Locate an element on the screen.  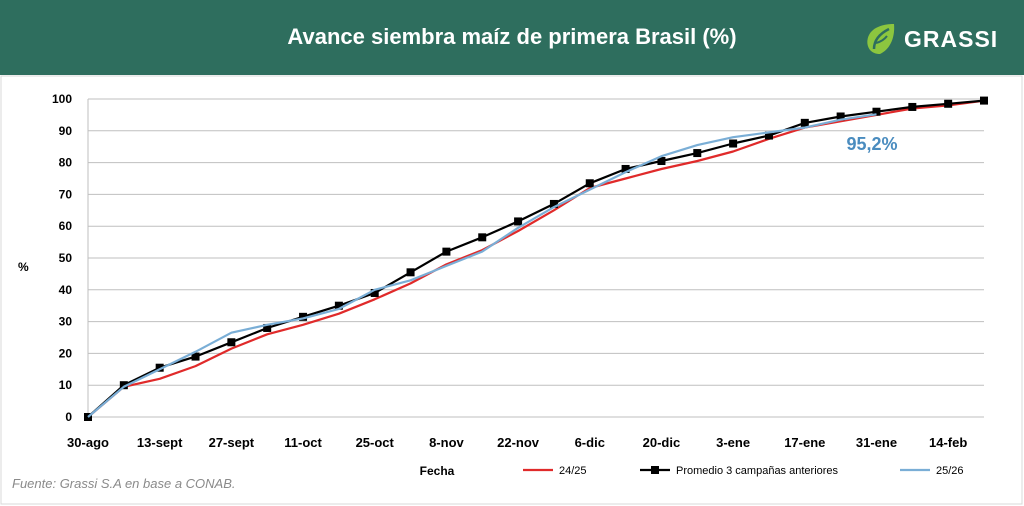
x-tick-label: 30-ago is located at coordinates (88, 442).